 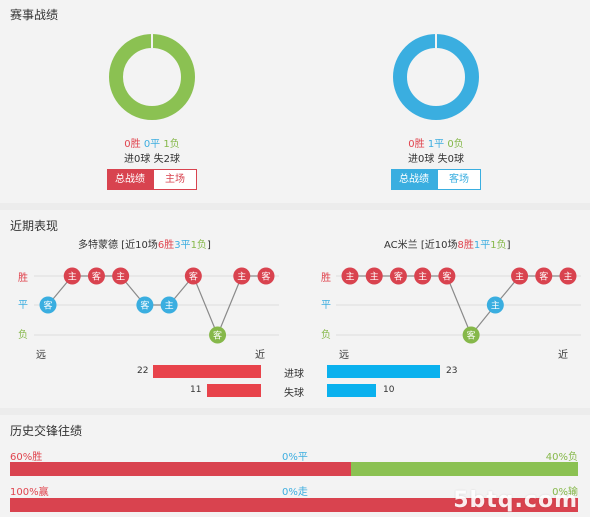 I want to click on right-match-venue-4: 主, so click(x=422, y=277).